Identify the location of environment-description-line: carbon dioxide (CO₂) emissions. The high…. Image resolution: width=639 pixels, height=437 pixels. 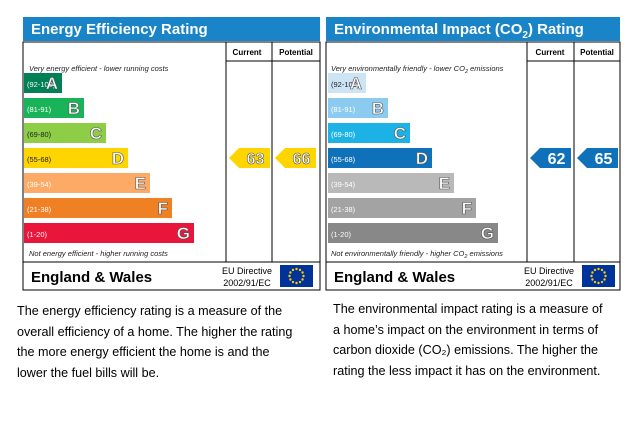
(466, 350).